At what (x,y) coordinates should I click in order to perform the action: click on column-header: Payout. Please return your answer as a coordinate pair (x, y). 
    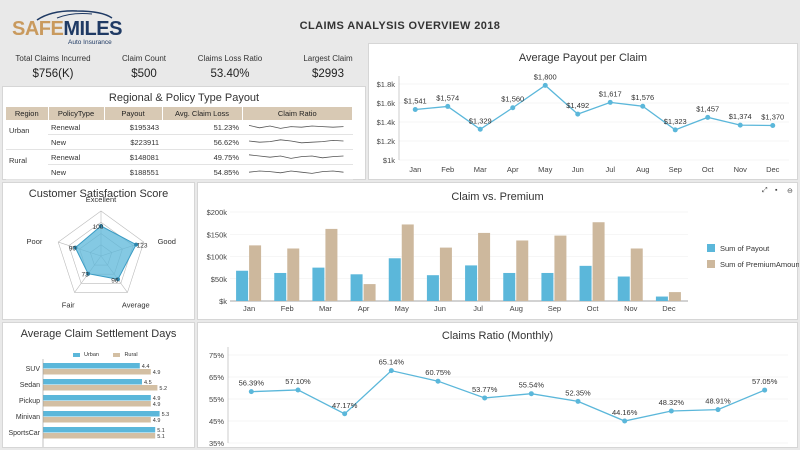
    Looking at the image, I should click on (133, 113).